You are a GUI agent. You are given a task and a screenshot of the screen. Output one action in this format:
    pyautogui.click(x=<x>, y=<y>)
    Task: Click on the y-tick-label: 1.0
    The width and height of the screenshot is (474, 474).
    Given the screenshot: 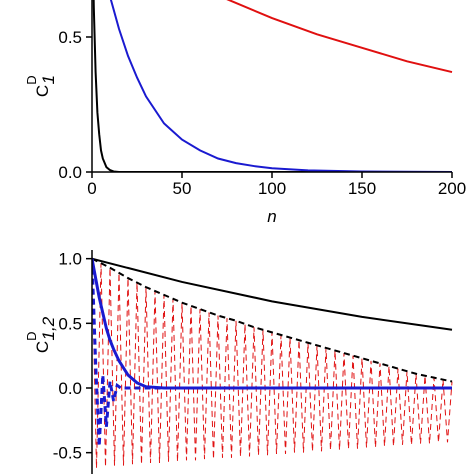 What is the action you would take?
    pyautogui.click(x=70, y=259)
    